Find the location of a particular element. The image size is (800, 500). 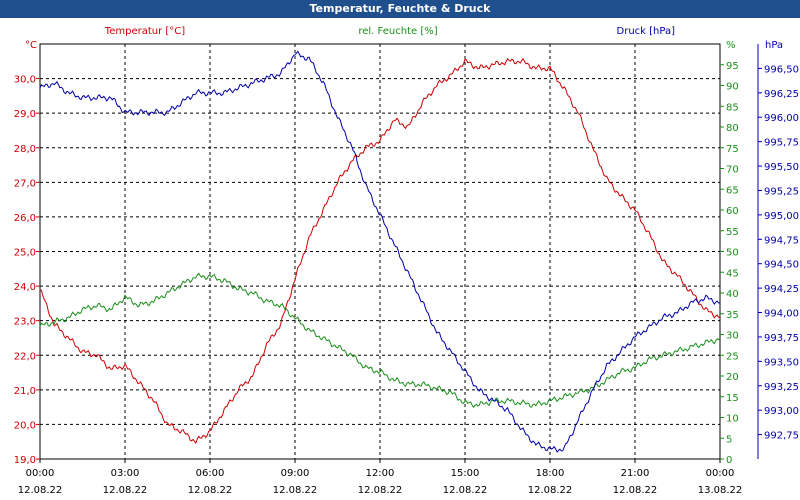

humidity-tick-label: 95 is located at coordinates (732, 66).